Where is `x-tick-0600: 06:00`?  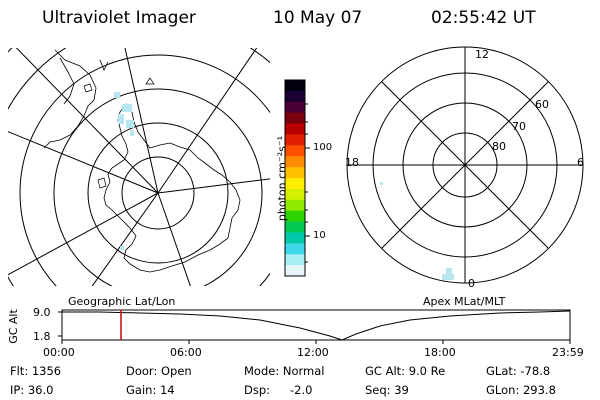 x-tick-0600: 06:00 is located at coordinates (186, 352).